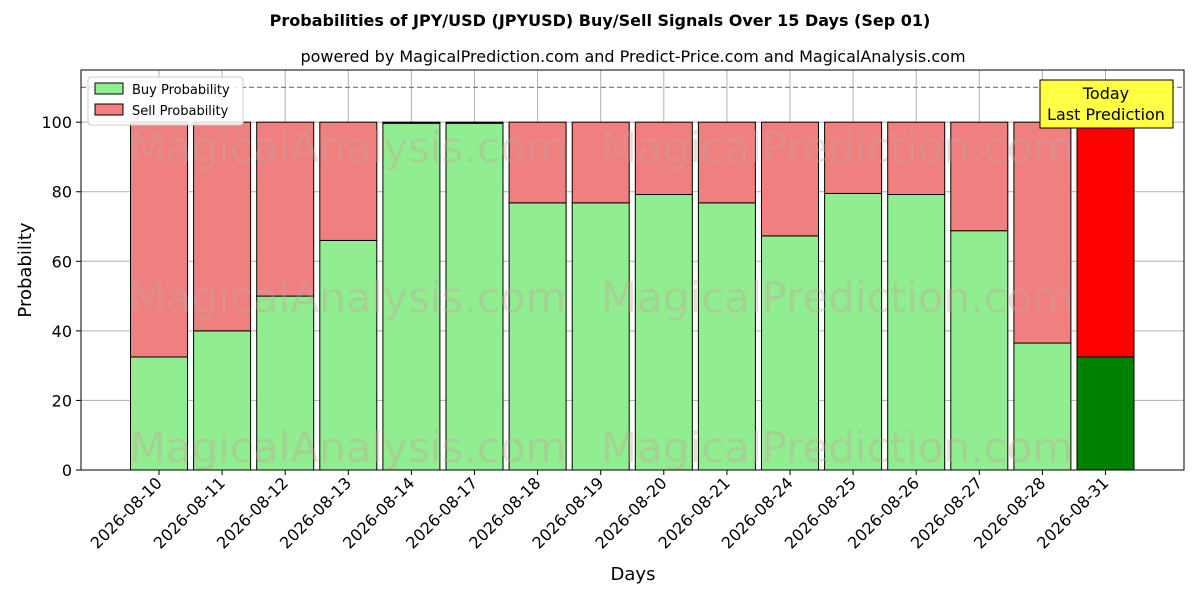  I want to click on y-axis-ticks: 0 20 40 60 80 100, so click(61, 296).